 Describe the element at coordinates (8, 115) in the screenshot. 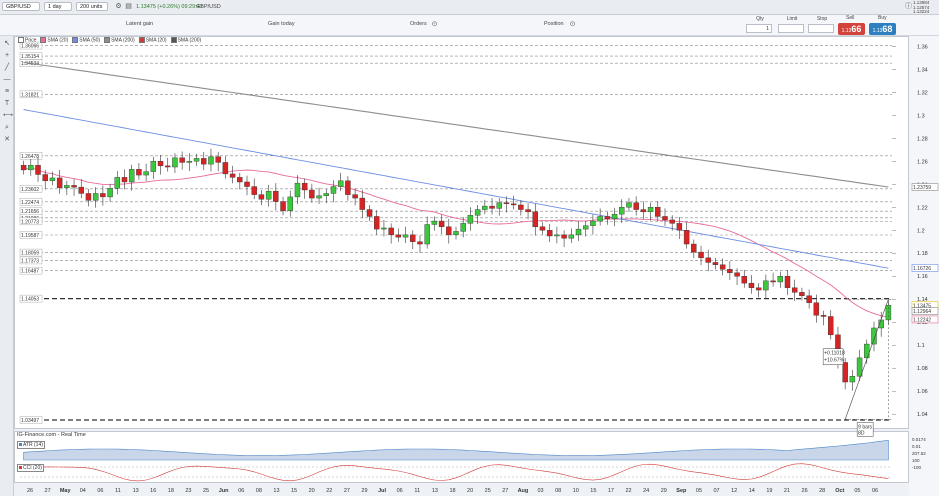

I see `measure-icon: ⟷` at that location.